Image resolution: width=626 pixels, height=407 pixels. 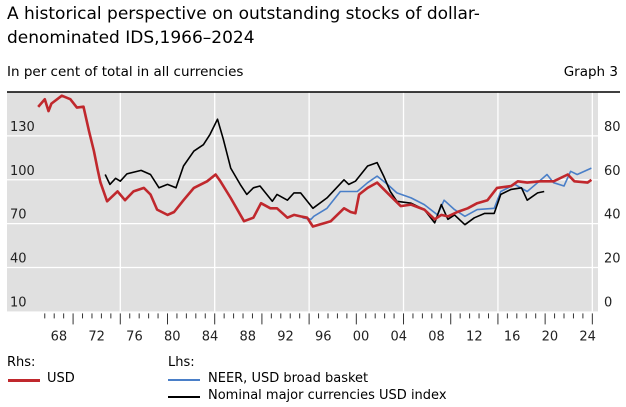 What do you see at coordinates (288, 378) in the screenshot?
I see `legend-label-neer: NEER, USD broad basket` at bounding box center [288, 378].